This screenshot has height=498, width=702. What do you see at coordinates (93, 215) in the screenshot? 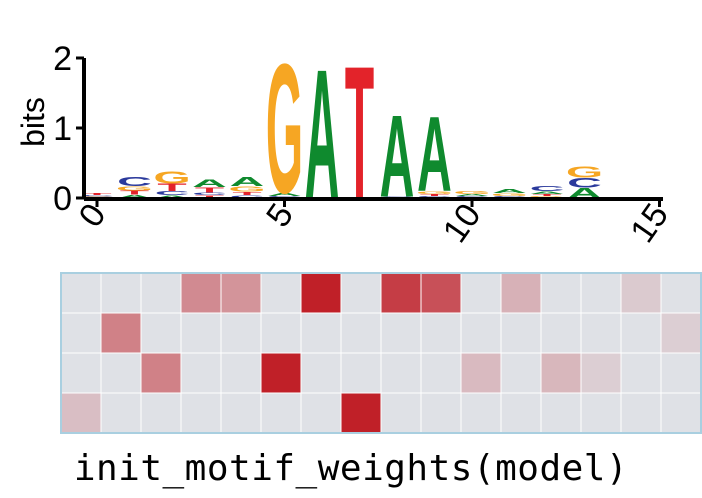
I see `x-tick-label: 0` at bounding box center [93, 215].